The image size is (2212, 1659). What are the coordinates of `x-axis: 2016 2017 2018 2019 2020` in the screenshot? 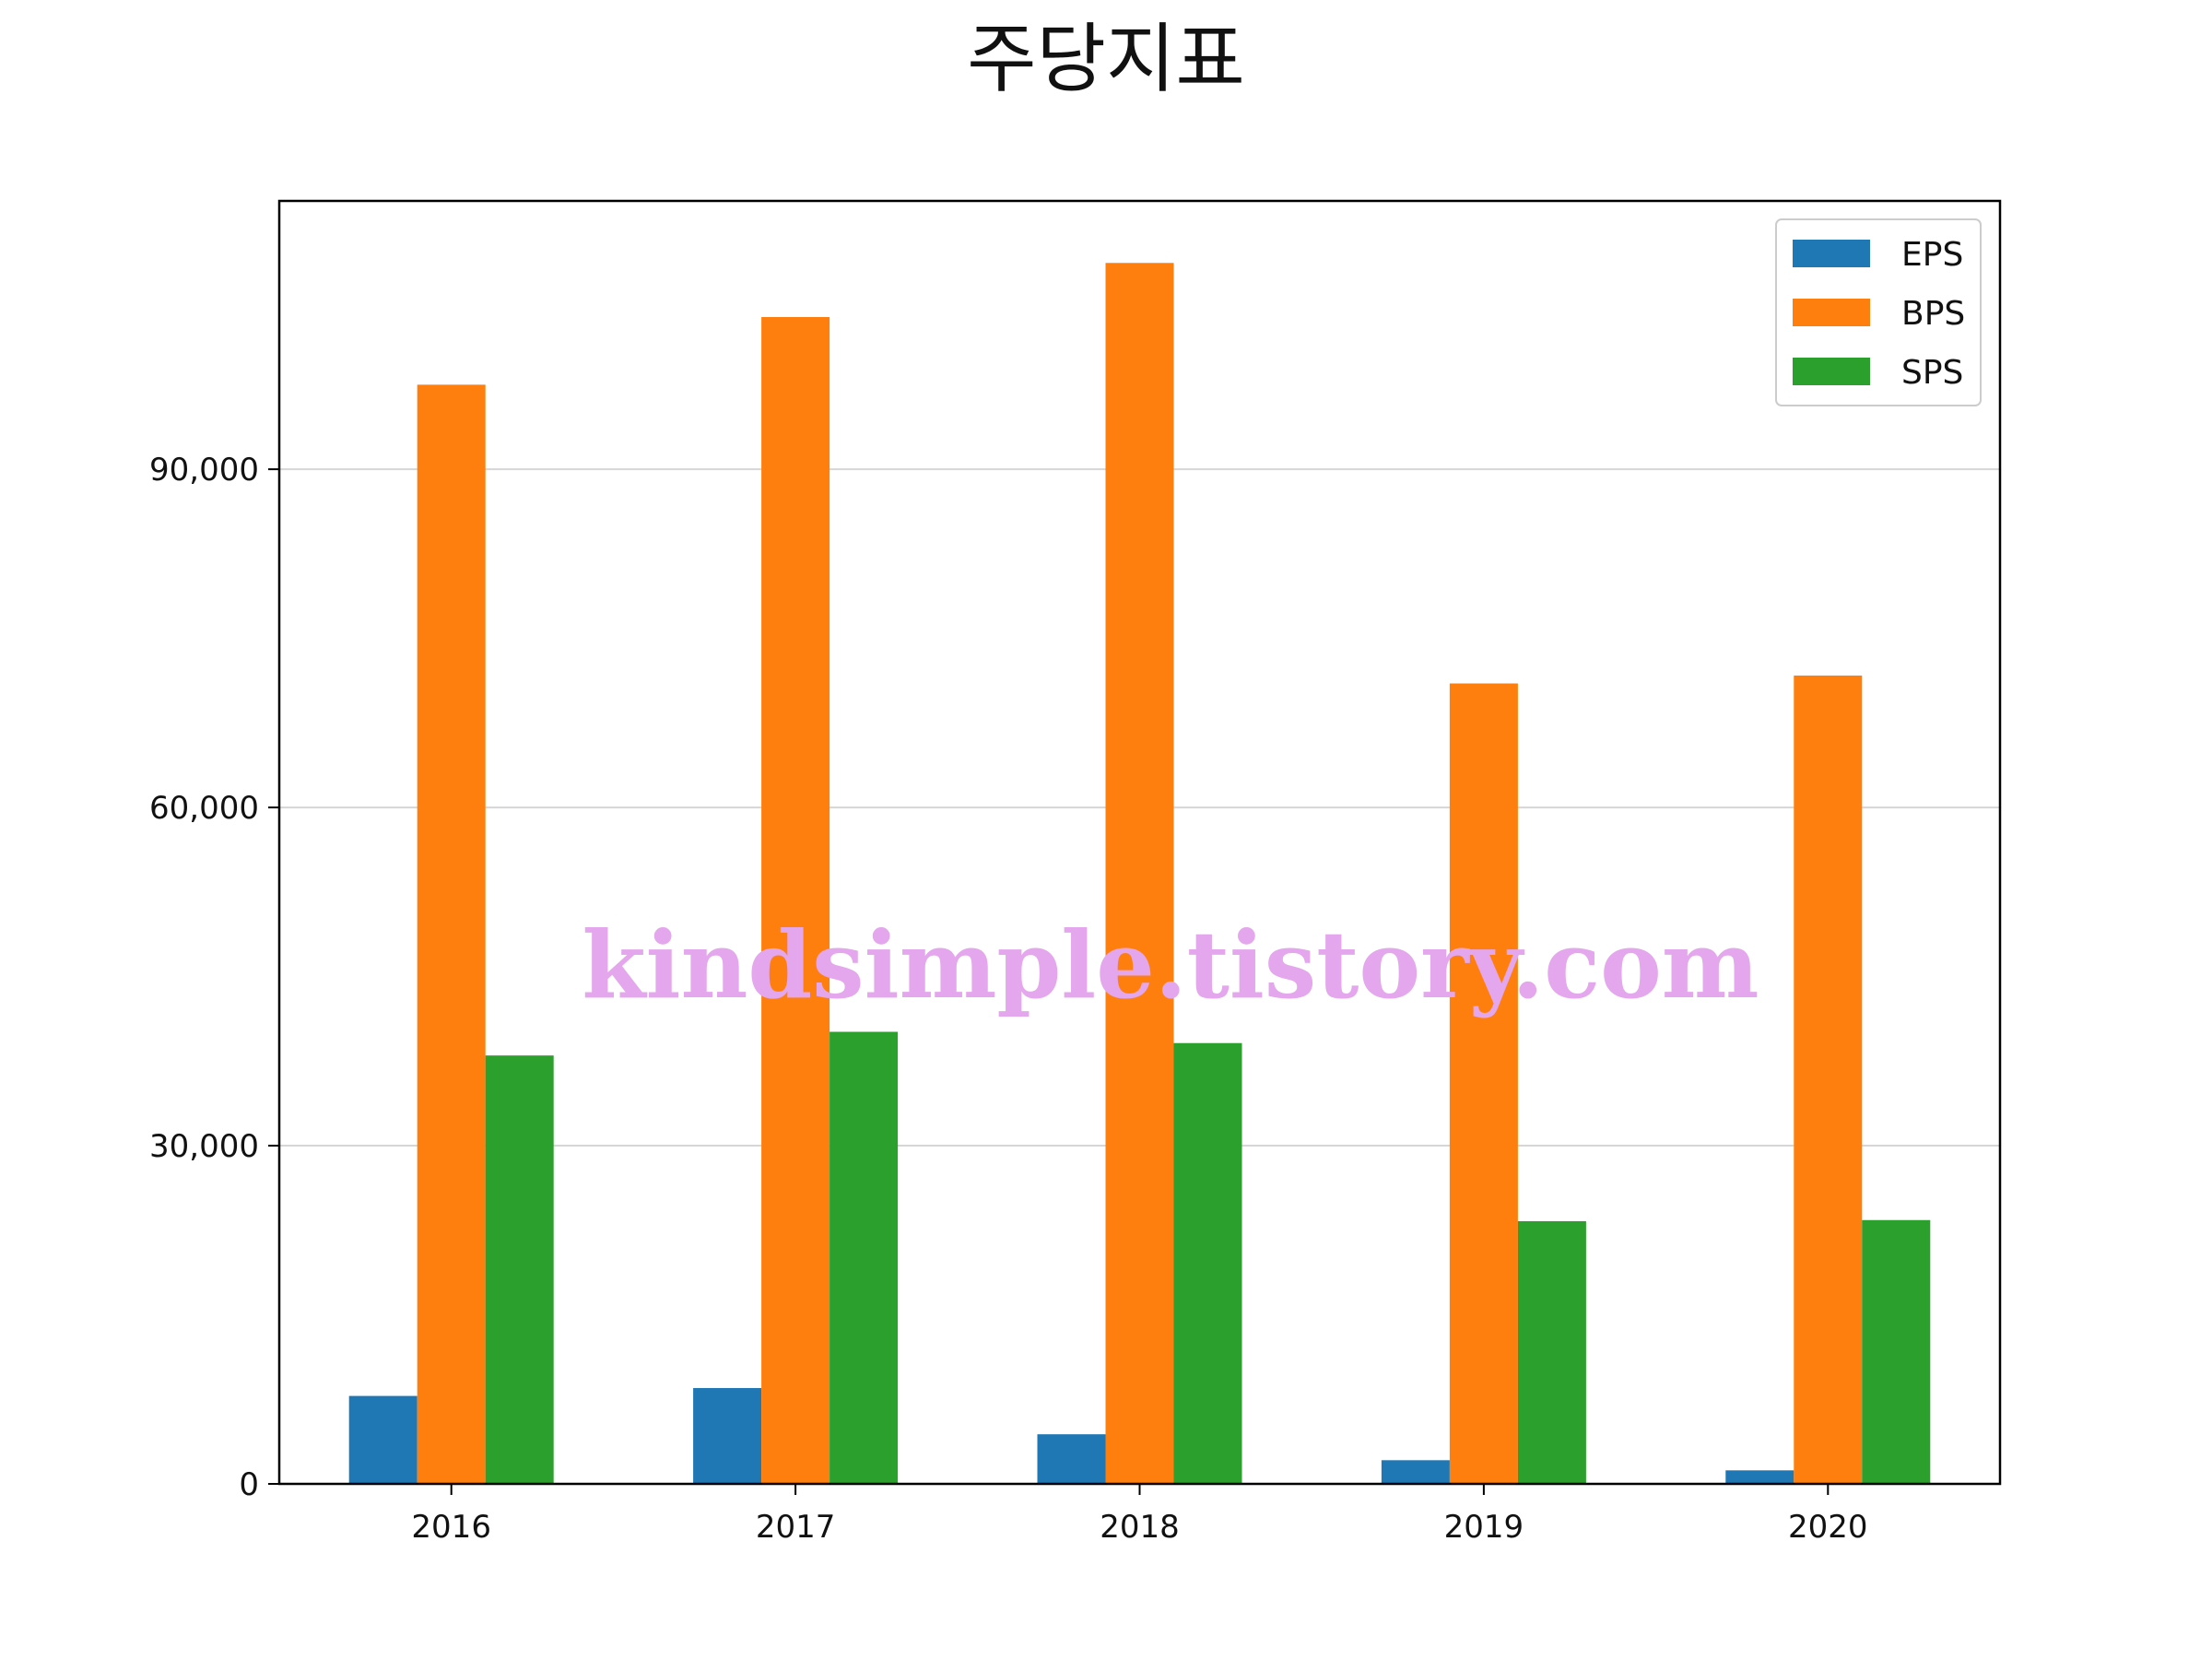 It's located at (1139, 1515).